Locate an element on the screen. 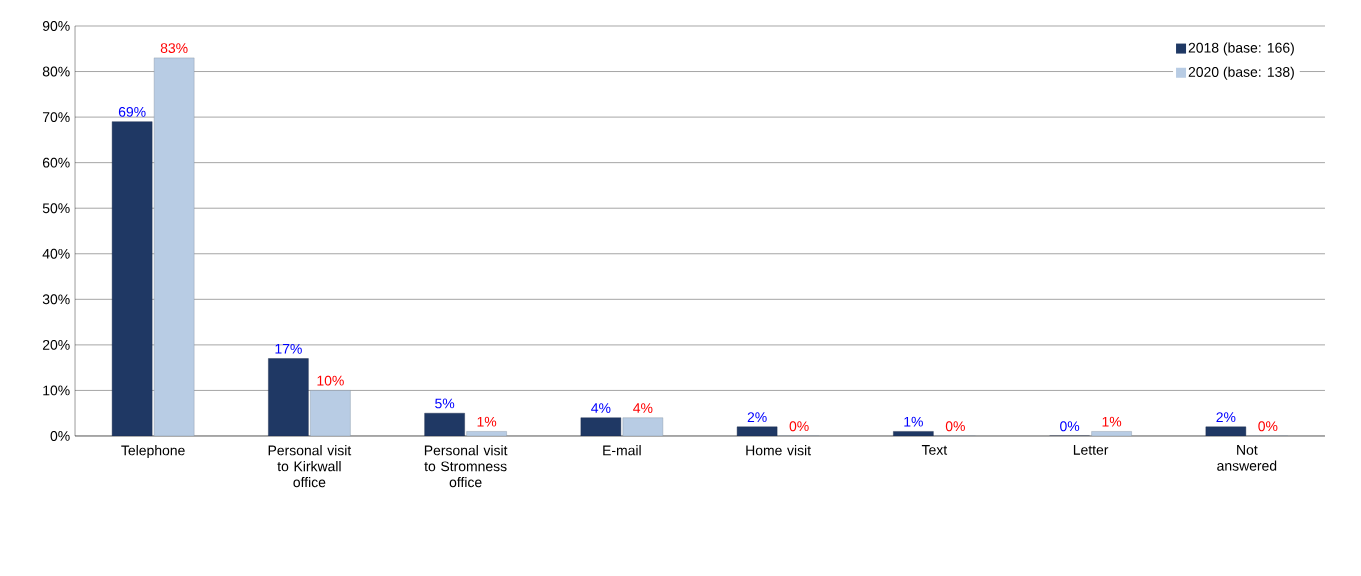 The width and height of the screenshot is (1361, 576). y-tick-label: 0% is located at coordinates (60, 436).